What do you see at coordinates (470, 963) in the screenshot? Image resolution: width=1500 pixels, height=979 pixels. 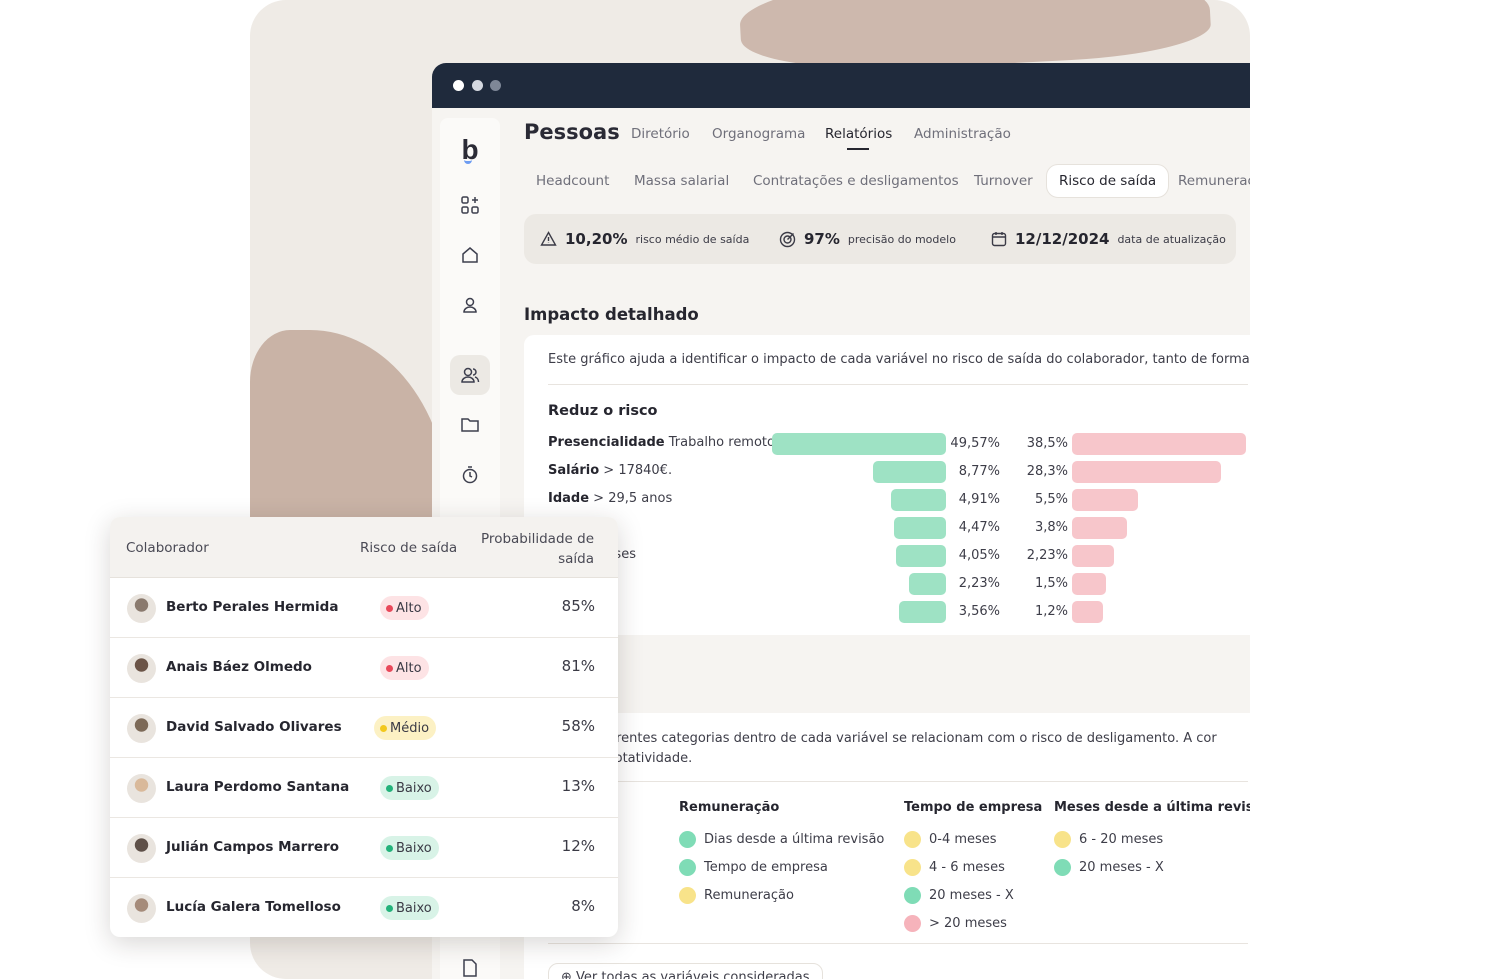 I see `document-icon` at bounding box center [470, 963].